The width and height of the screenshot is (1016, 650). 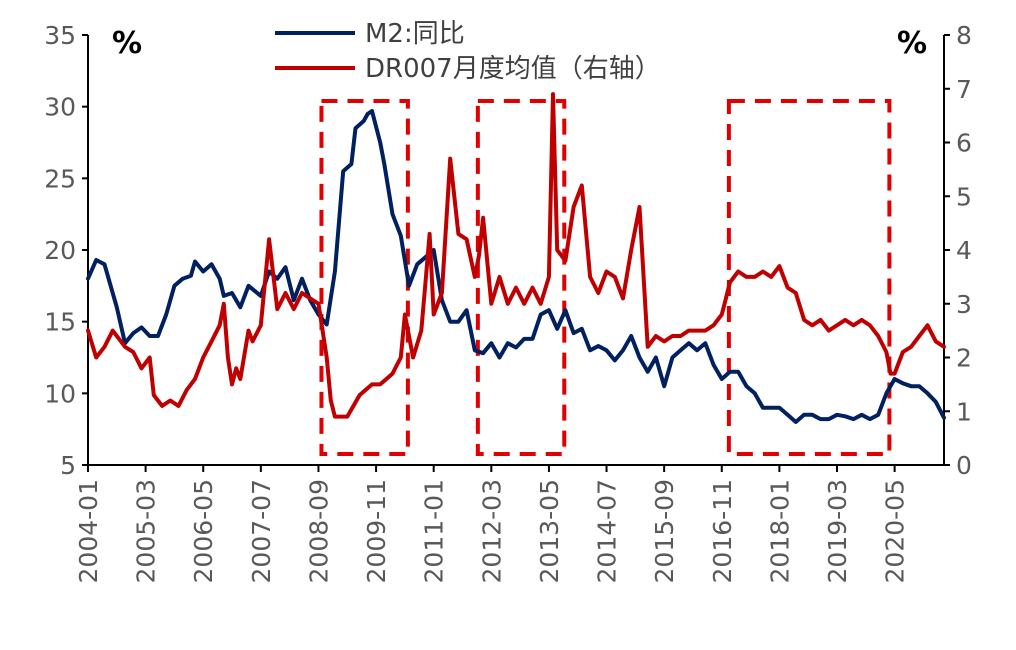 I want to click on x-tick-label: 2005-03, so click(x=146, y=531).